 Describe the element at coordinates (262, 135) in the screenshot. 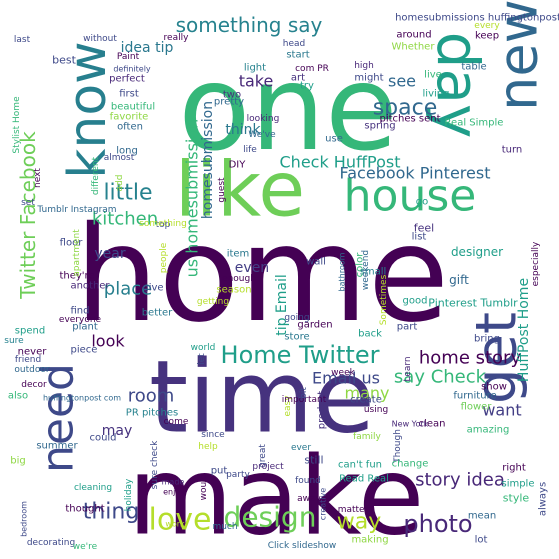

I see `word-we-ve: We've` at that location.